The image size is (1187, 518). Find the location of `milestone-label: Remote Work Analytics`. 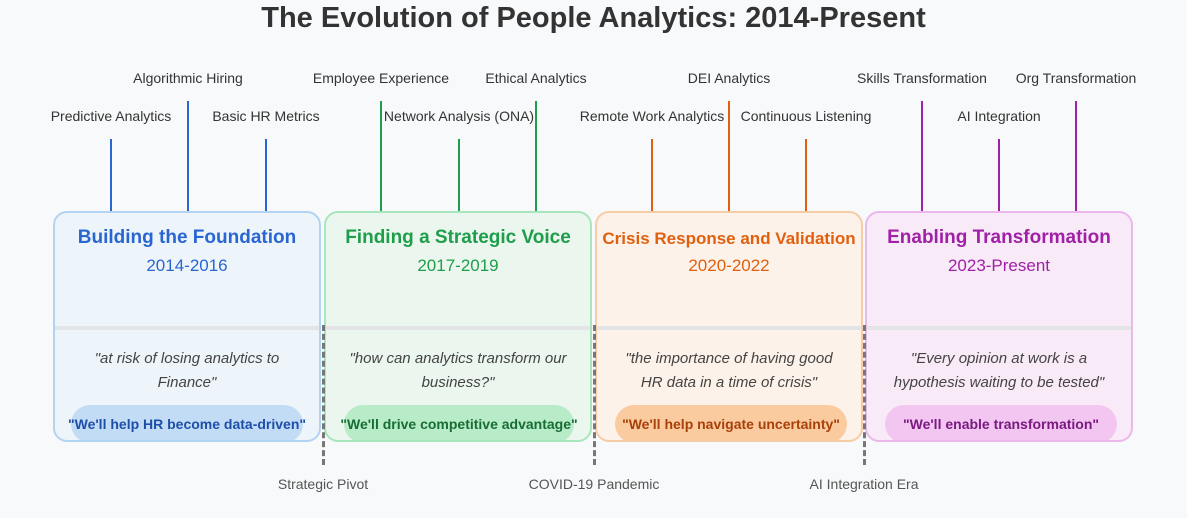

milestone-label: Remote Work Analytics is located at coordinates (652, 116).